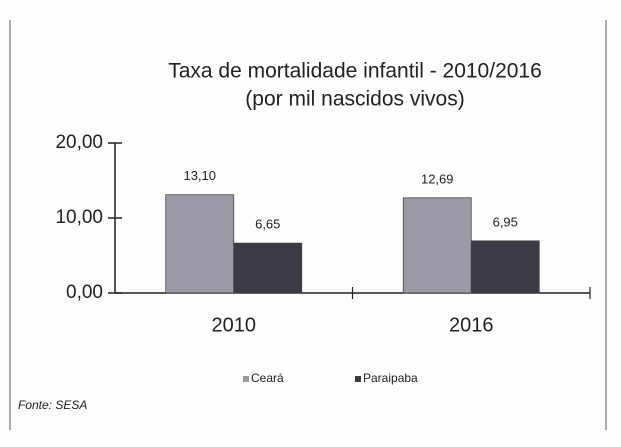 This screenshot has width=621, height=447. What do you see at coordinates (354, 99) in the screenshot?
I see `chart-subtitle: (por mil nascidos vivos)` at bounding box center [354, 99].